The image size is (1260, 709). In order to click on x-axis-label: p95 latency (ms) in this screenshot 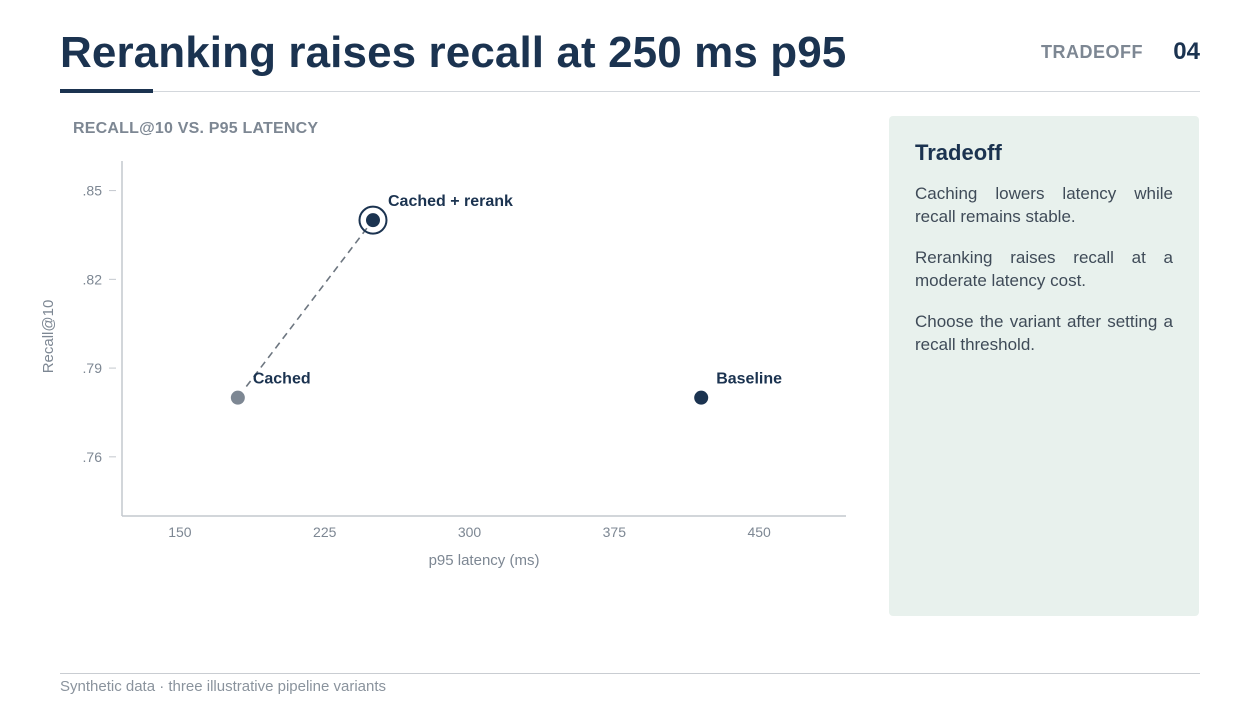, I will do `click(484, 560)`.